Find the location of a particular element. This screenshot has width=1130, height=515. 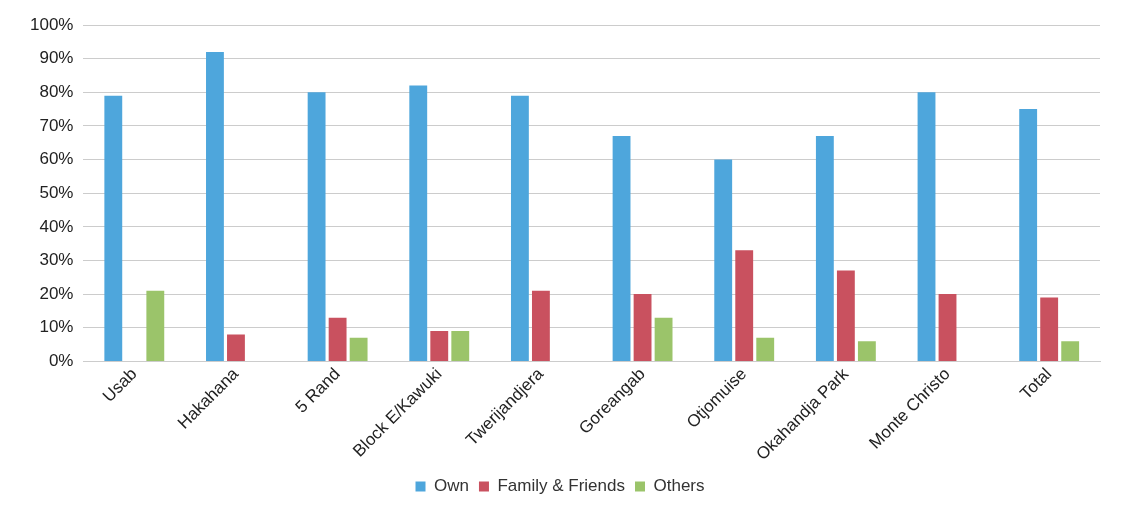

y-tick-label: 50% is located at coordinates (56, 192).